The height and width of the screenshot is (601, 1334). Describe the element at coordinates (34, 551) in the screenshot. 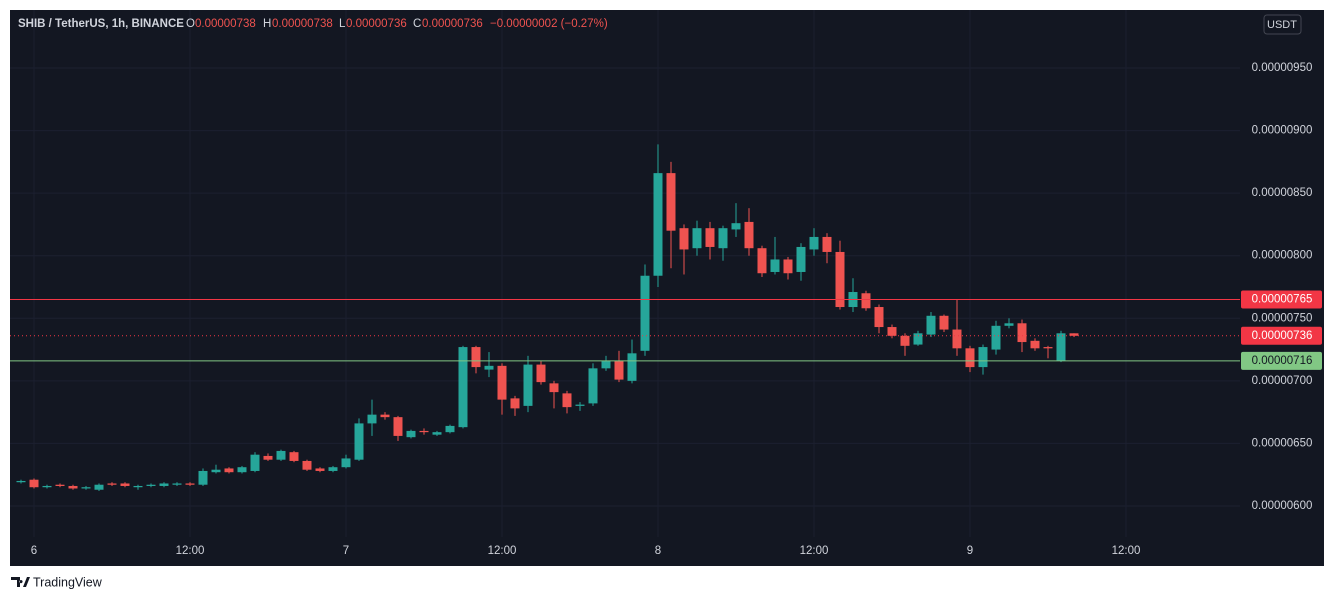

I see `x-tick-label: 6` at that location.